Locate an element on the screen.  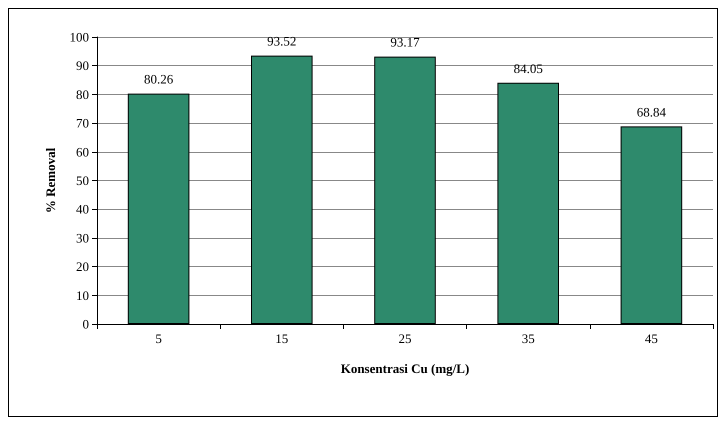
x-tick-label: 35 is located at coordinates (528, 338).